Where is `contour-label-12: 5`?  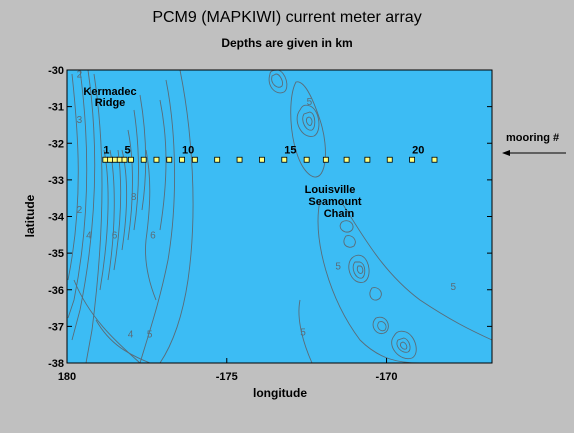
contour-label-12: 5 is located at coordinates (150, 334).